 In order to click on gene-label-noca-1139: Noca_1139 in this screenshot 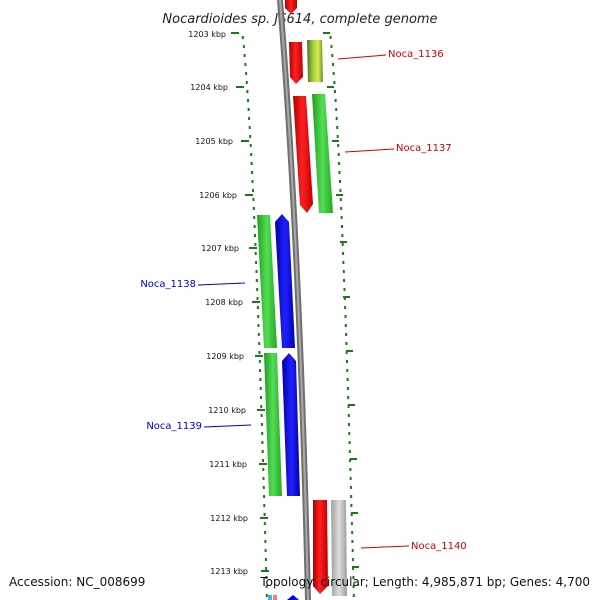, I will do `click(174, 426)`.